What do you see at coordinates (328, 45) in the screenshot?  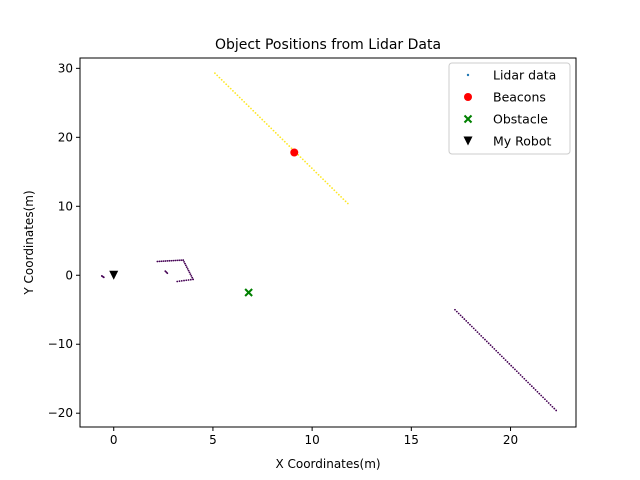 I see `chart-title: Object Positions from Lidar Data` at bounding box center [328, 45].